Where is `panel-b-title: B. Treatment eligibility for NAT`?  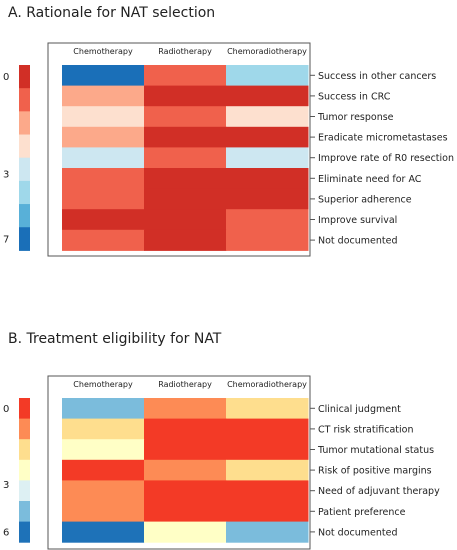
panel-b-title: B. Treatment eligibility for NAT is located at coordinates (115, 339).